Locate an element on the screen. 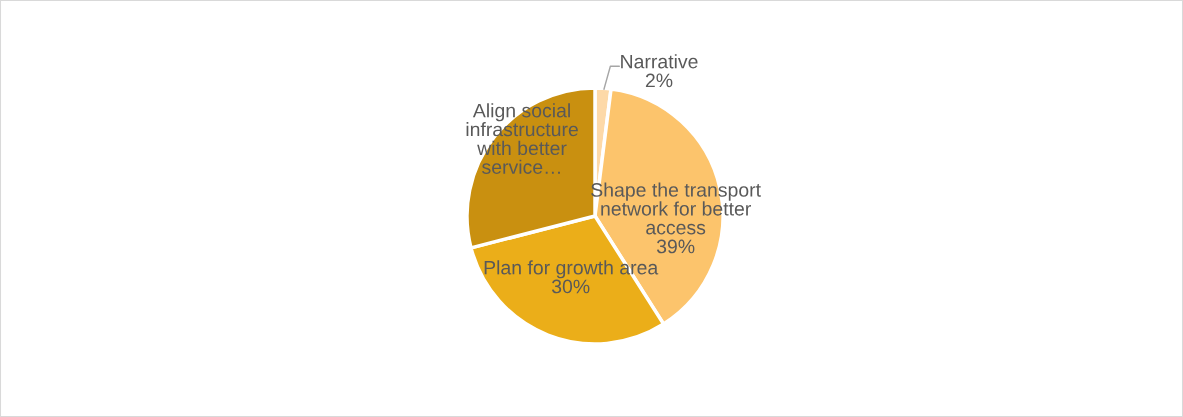  data-label: 2% is located at coordinates (659, 80).